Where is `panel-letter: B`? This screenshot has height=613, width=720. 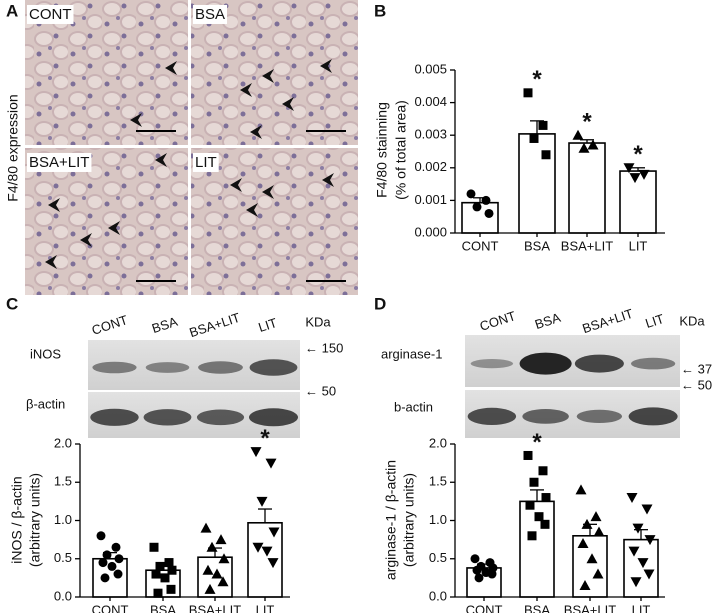 panel-letter: B is located at coordinates (380, 10).